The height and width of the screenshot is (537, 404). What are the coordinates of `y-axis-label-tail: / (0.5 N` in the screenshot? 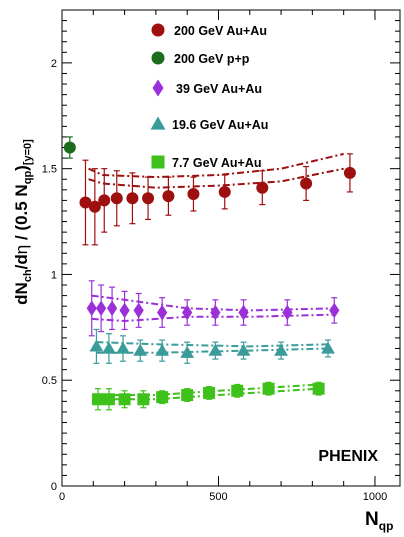 It's located at (21, 214).